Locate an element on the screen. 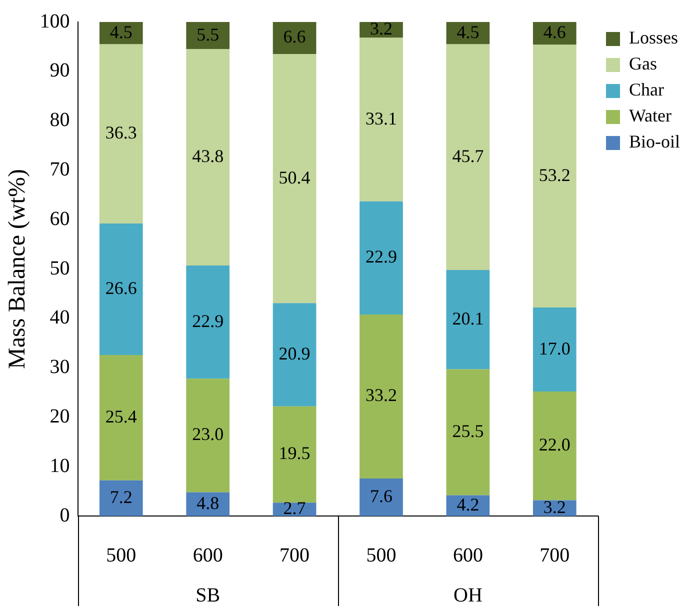 This screenshot has width=694, height=606. data-label: 6.6 is located at coordinates (294, 36).